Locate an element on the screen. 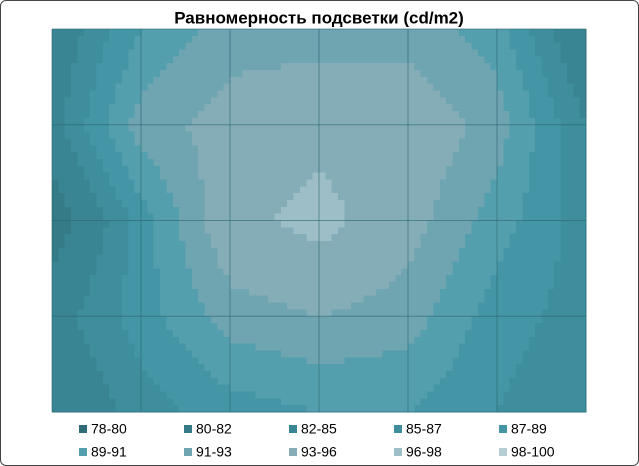 The width and height of the screenshot is (639, 466). legend-swatch is located at coordinates (398, 452).